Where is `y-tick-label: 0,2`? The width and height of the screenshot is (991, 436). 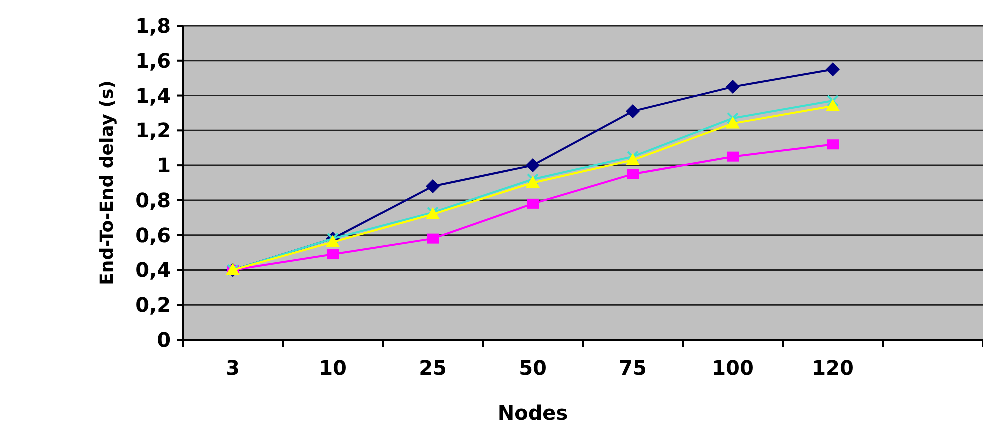 y-tick-label: 0,2 is located at coordinates (153, 305).